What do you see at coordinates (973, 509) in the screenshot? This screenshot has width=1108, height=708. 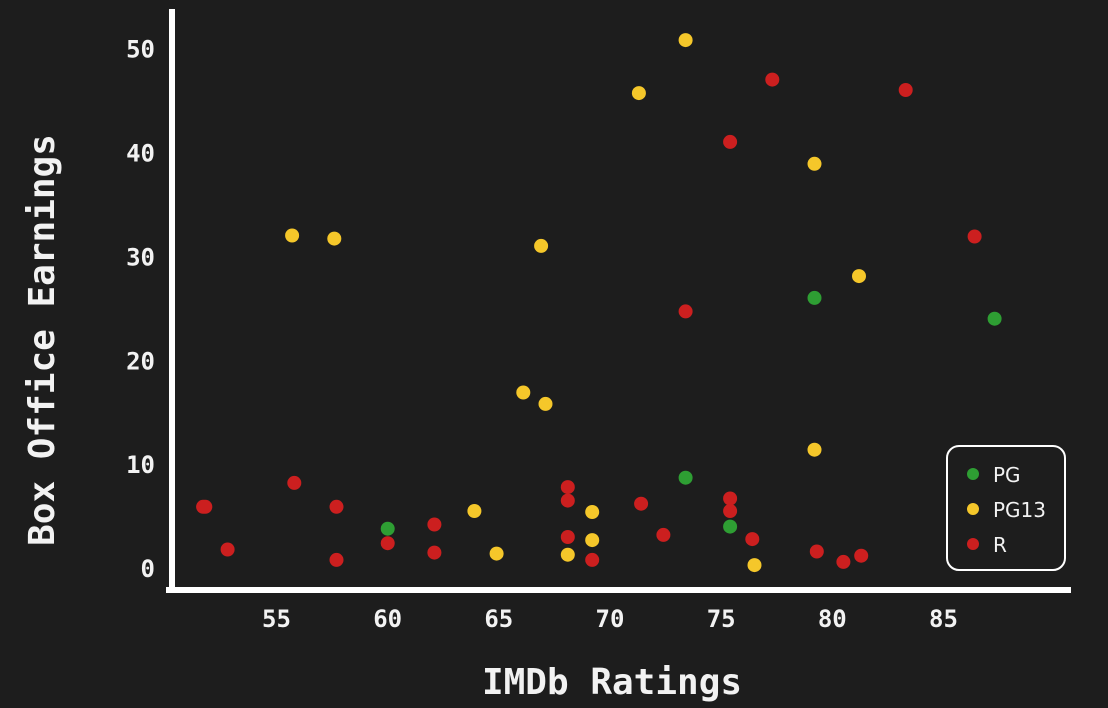 I see `legend-marker-pg13` at bounding box center [973, 509].